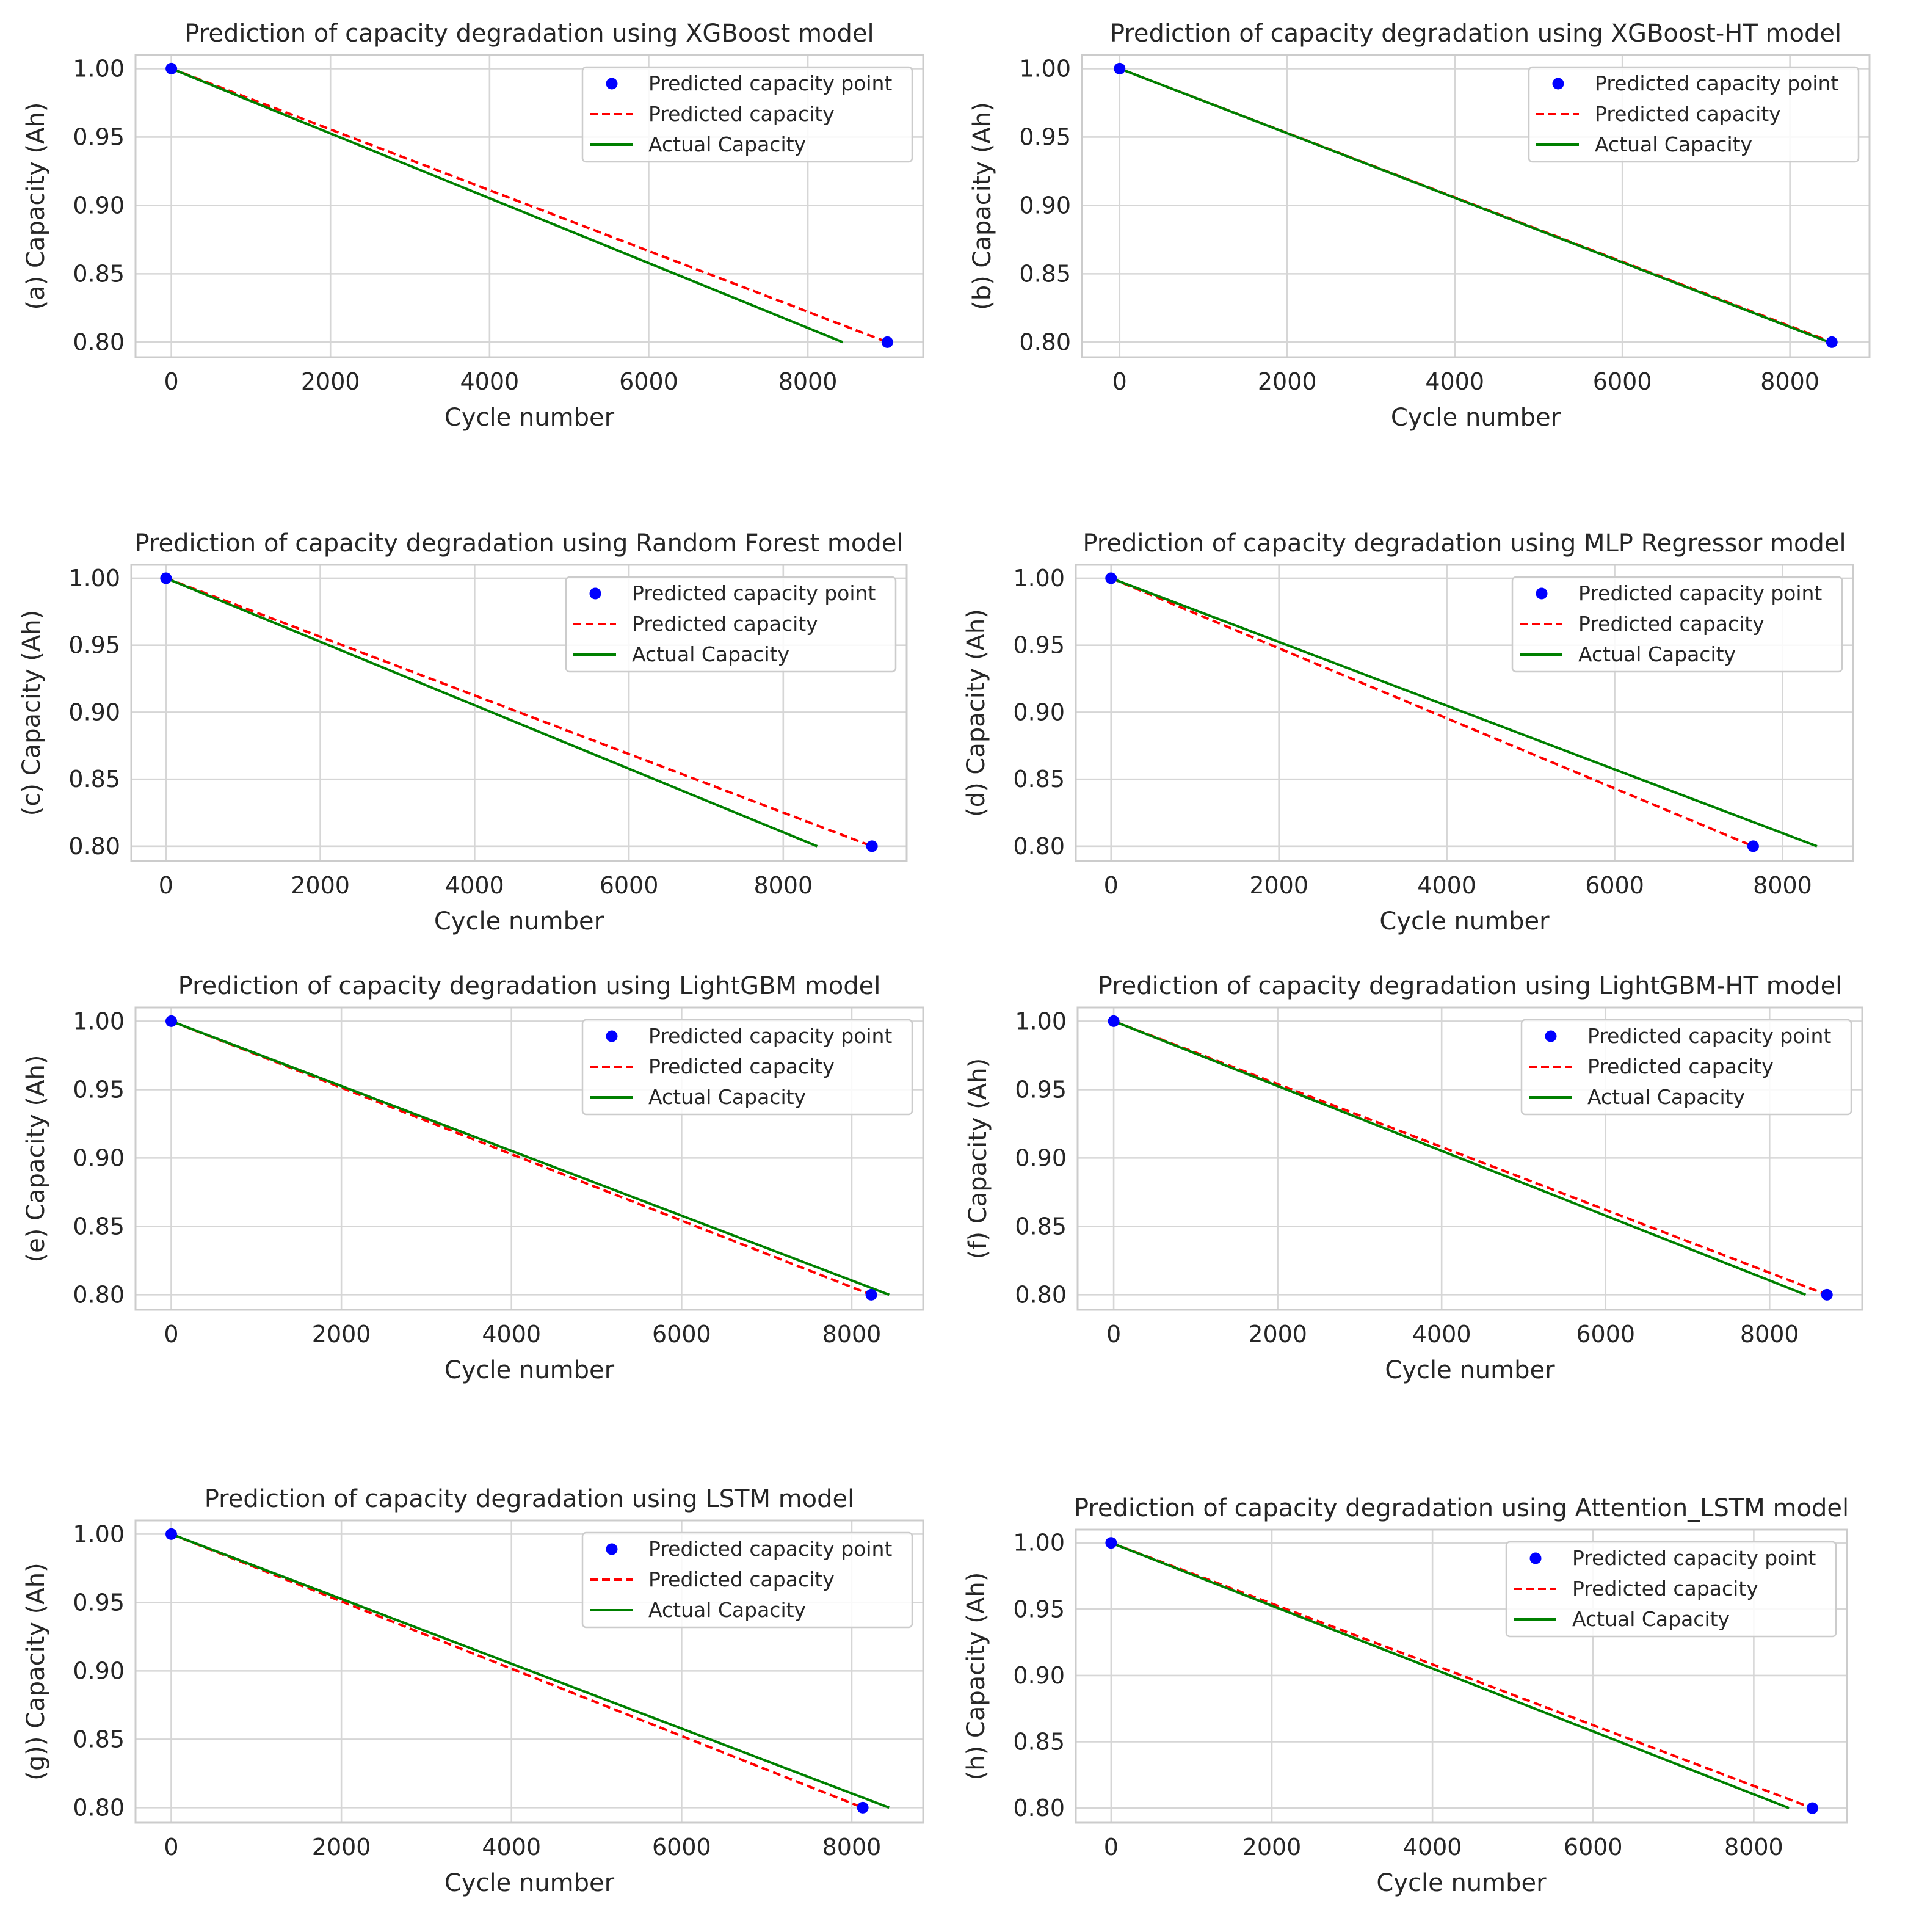 Image resolution: width=1908 pixels, height=1932 pixels. I want to click on y-axis-label: (h) Capacity (Ah), so click(976, 1676).